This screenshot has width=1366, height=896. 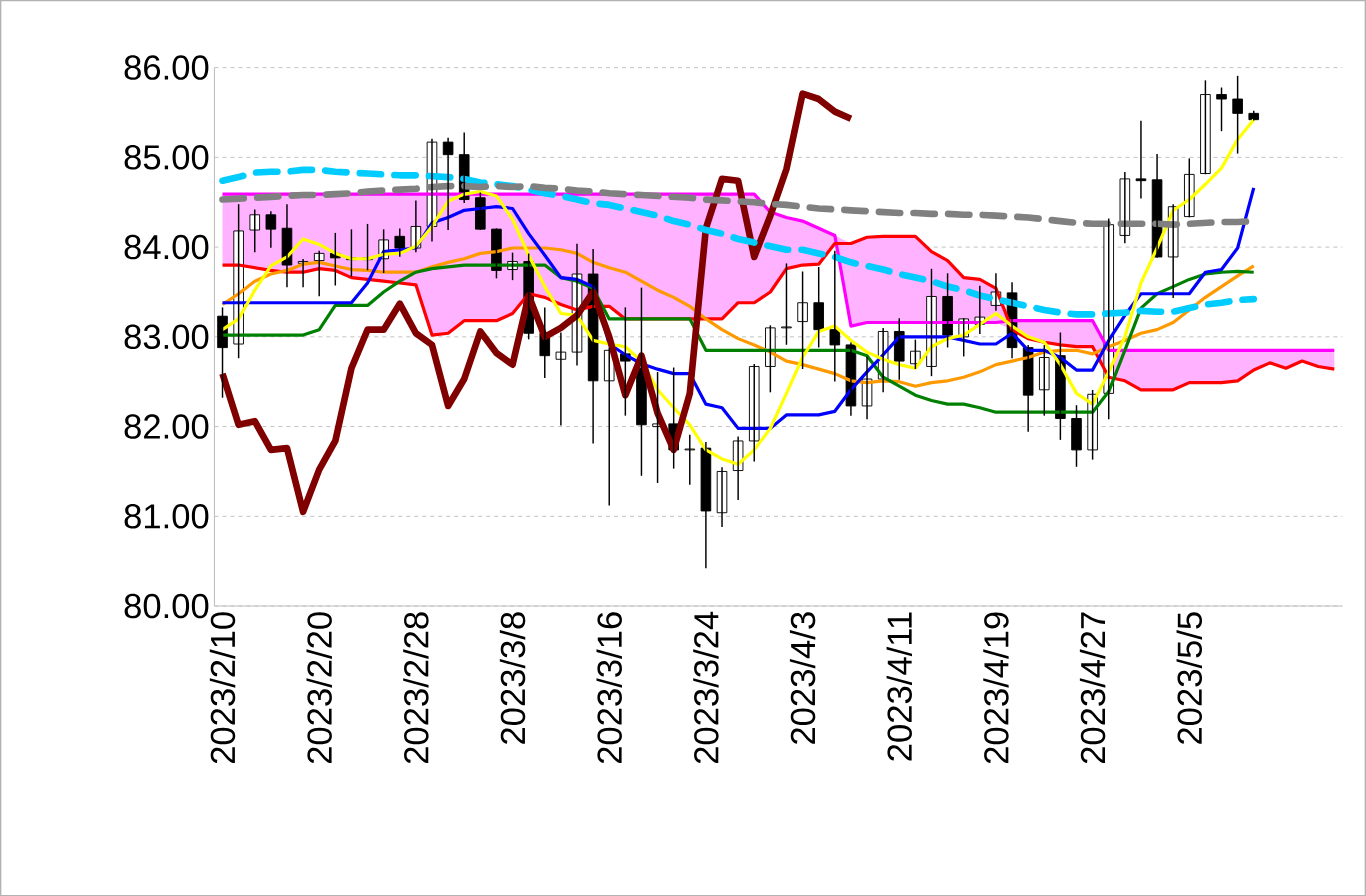 What do you see at coordinates (166, 67) in the screenshot?
I see `y-tick-label: 86.00` at bounding box center [166, 67].